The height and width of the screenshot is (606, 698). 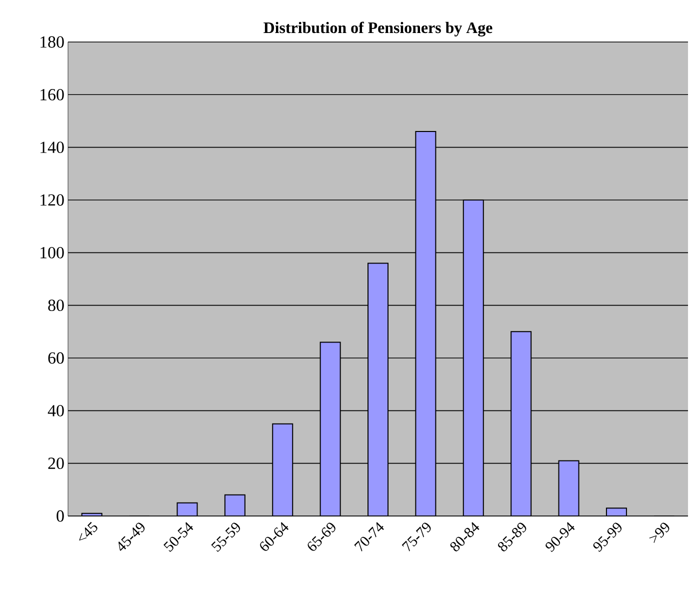 What do you see at coordinates (52, 94) in the screenshot?
I see `y-tick-label: 160` at bounding box center [52, 94].